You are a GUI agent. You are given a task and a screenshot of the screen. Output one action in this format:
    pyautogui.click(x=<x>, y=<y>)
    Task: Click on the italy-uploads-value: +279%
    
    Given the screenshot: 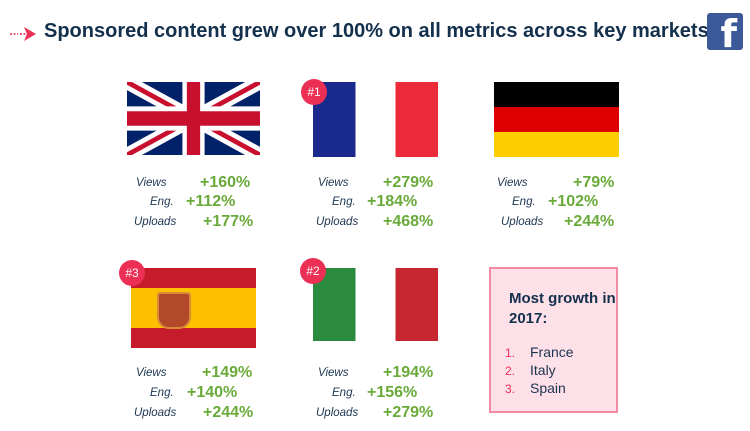 What is the action you would take?
    pyautogui.click(x=408, y=412)
    